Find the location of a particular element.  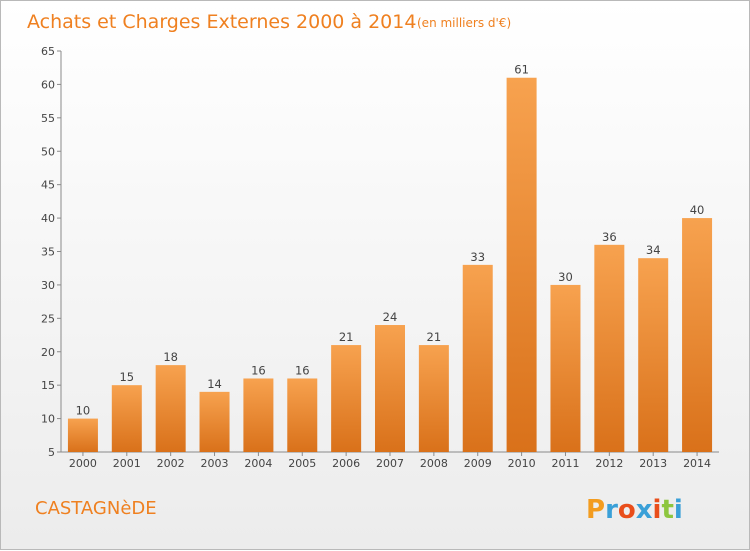

bar-2014 is located at coordinates (697, 335).